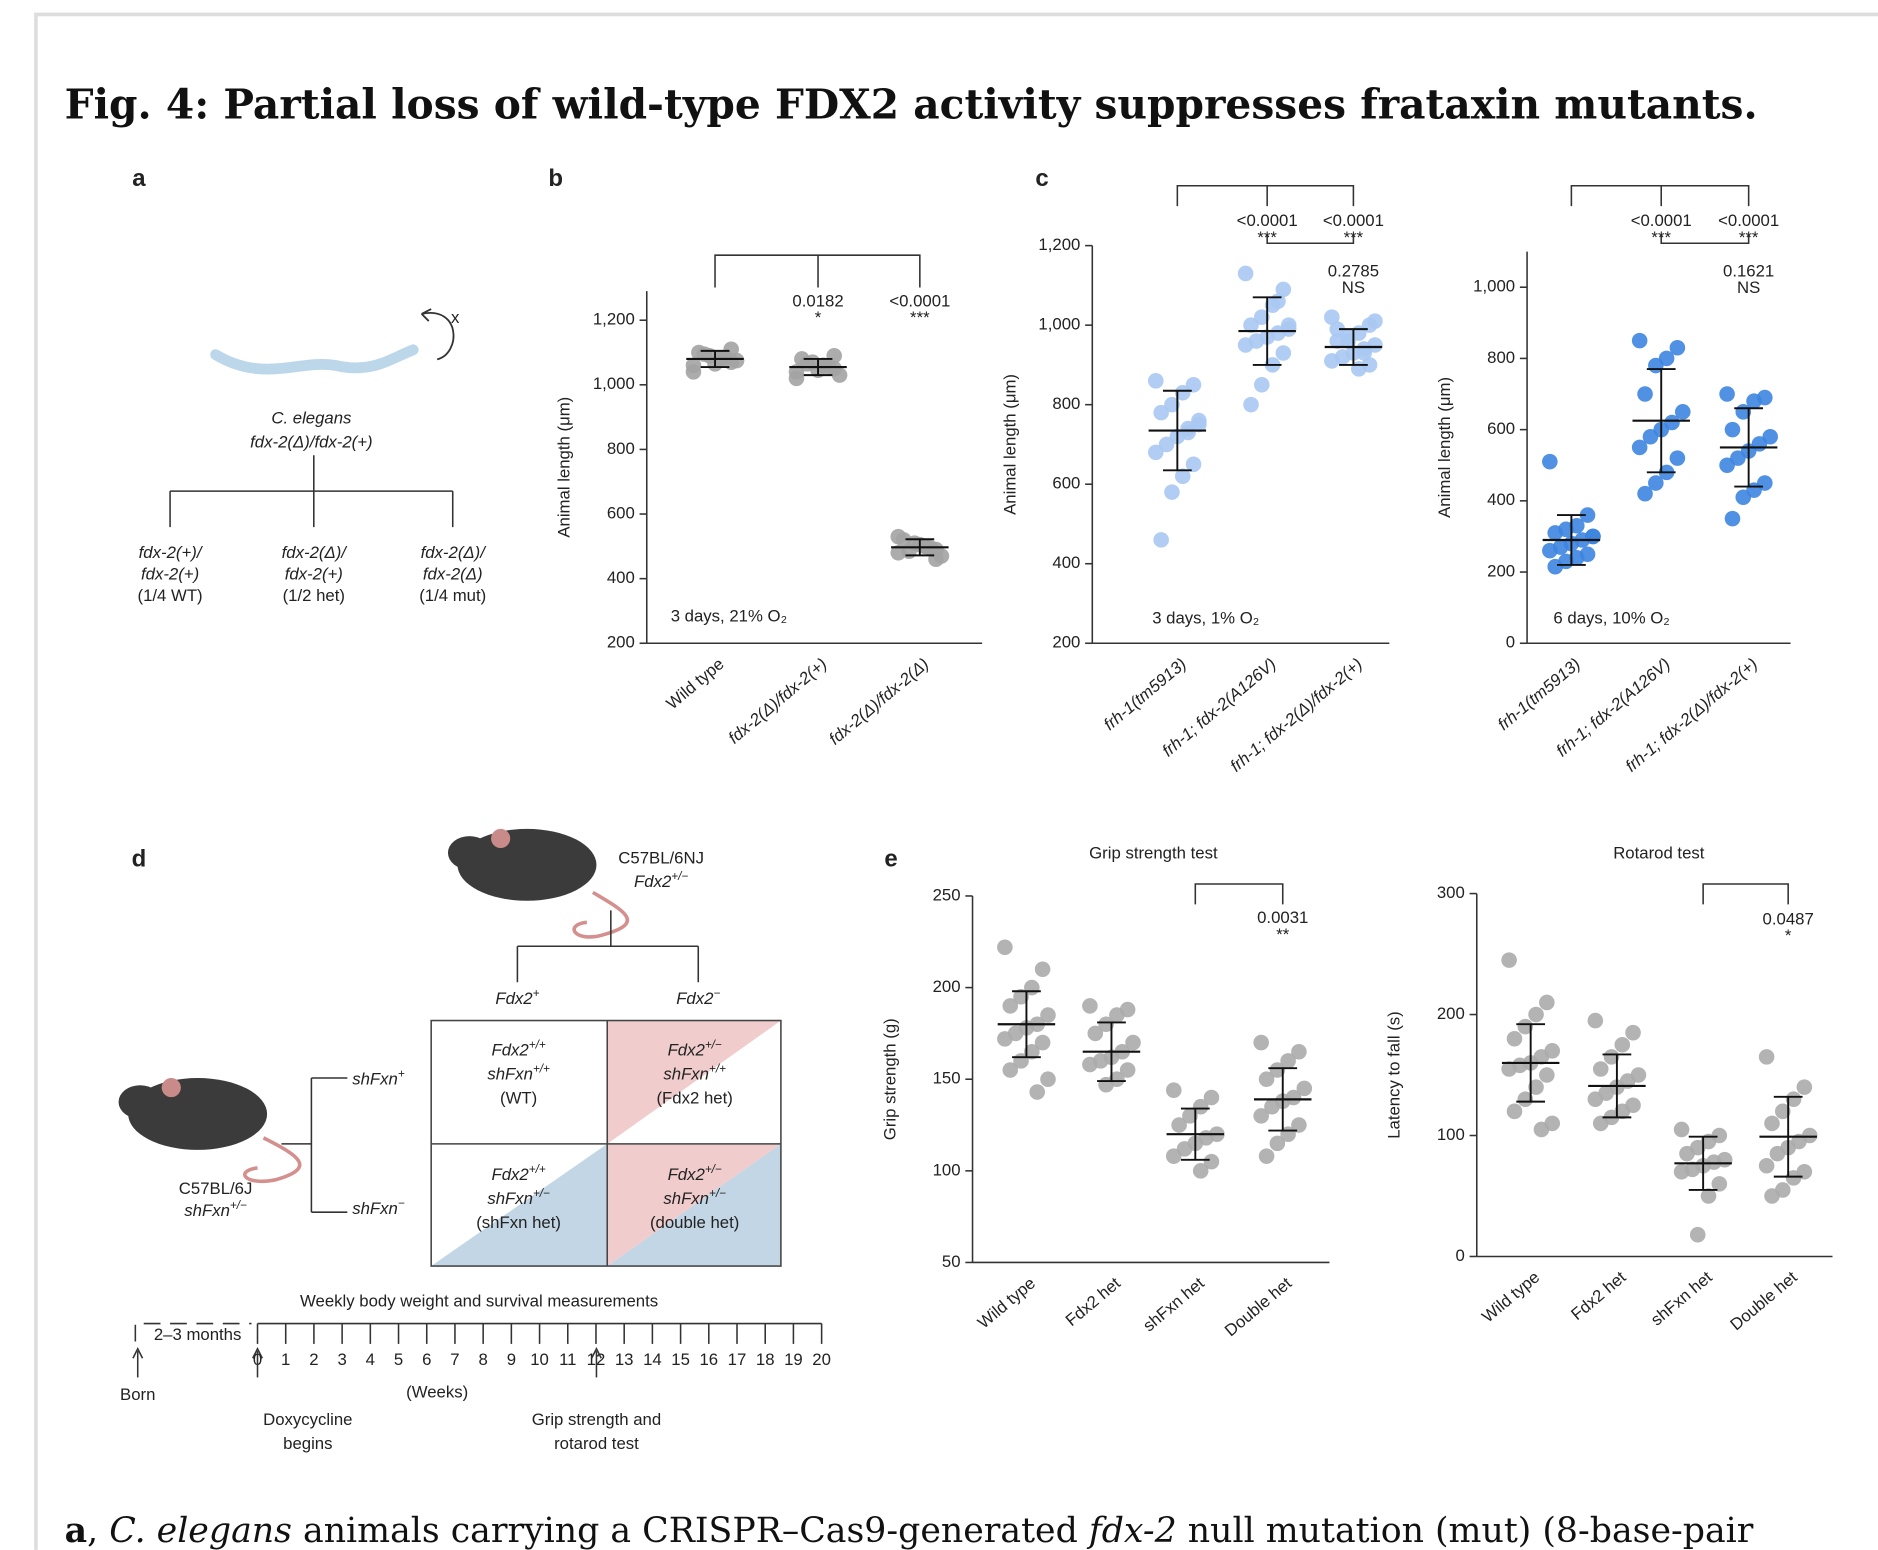 The width and height of the screenshot is (1878, 1550). I want to click on cell-text: (shFxn het), so click(518, 1223).